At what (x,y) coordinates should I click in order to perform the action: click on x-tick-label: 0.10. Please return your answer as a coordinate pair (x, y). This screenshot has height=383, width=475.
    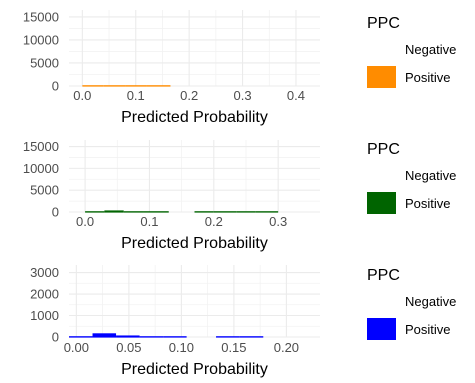
    Looking at the image, I should click on (181, 347).